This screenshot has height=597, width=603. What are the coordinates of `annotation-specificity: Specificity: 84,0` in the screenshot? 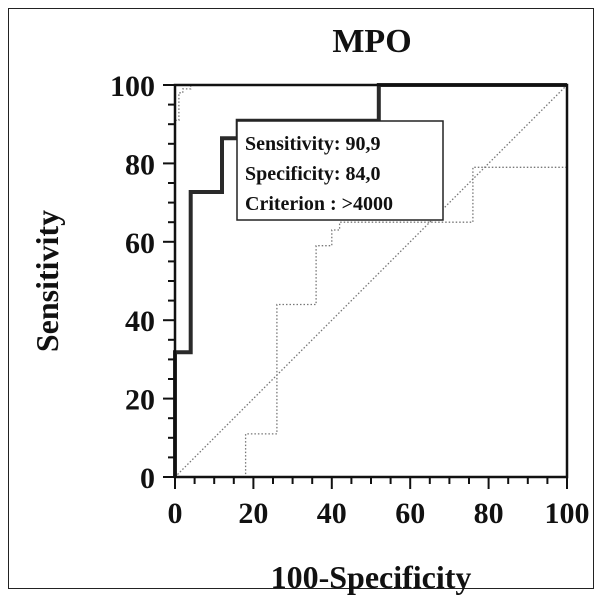 It's located at (313, 174).